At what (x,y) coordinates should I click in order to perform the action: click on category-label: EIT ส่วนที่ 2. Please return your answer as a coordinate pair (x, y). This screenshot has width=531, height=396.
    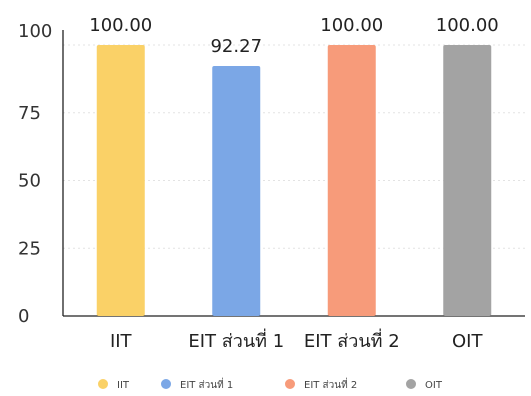
    Looking at the image, I should click on (352, 340).